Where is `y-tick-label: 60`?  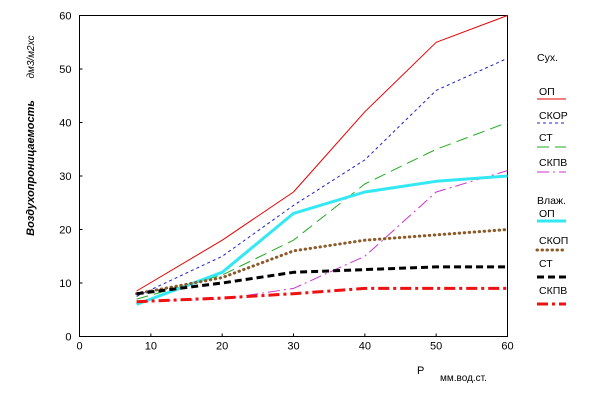
y-tick-label: 60 is located at coordinates (65, 17).